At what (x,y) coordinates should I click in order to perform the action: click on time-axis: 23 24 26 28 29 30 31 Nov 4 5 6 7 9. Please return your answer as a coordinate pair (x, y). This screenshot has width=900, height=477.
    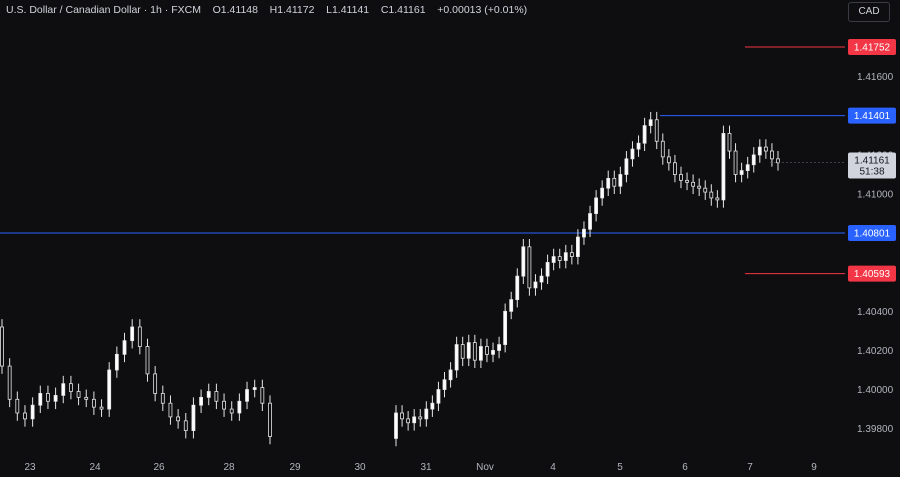
    Looking at the image, I should click on (420, 467).